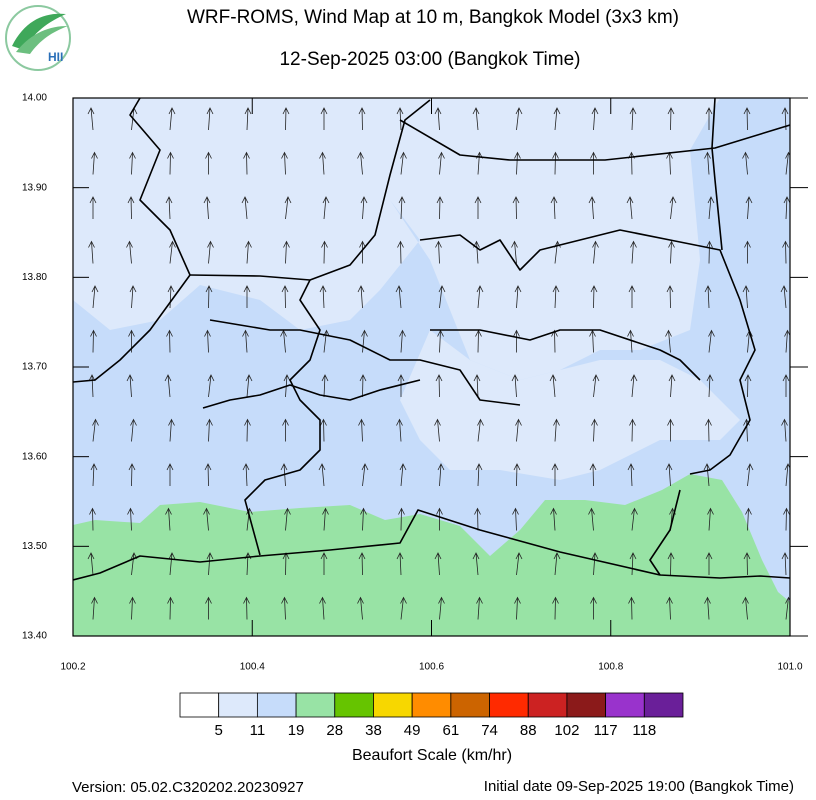 This screenshot has width=816, height=800. Describe the element at coordinates (38, 38) in the screenshot. I see `logo: HII` at that location.